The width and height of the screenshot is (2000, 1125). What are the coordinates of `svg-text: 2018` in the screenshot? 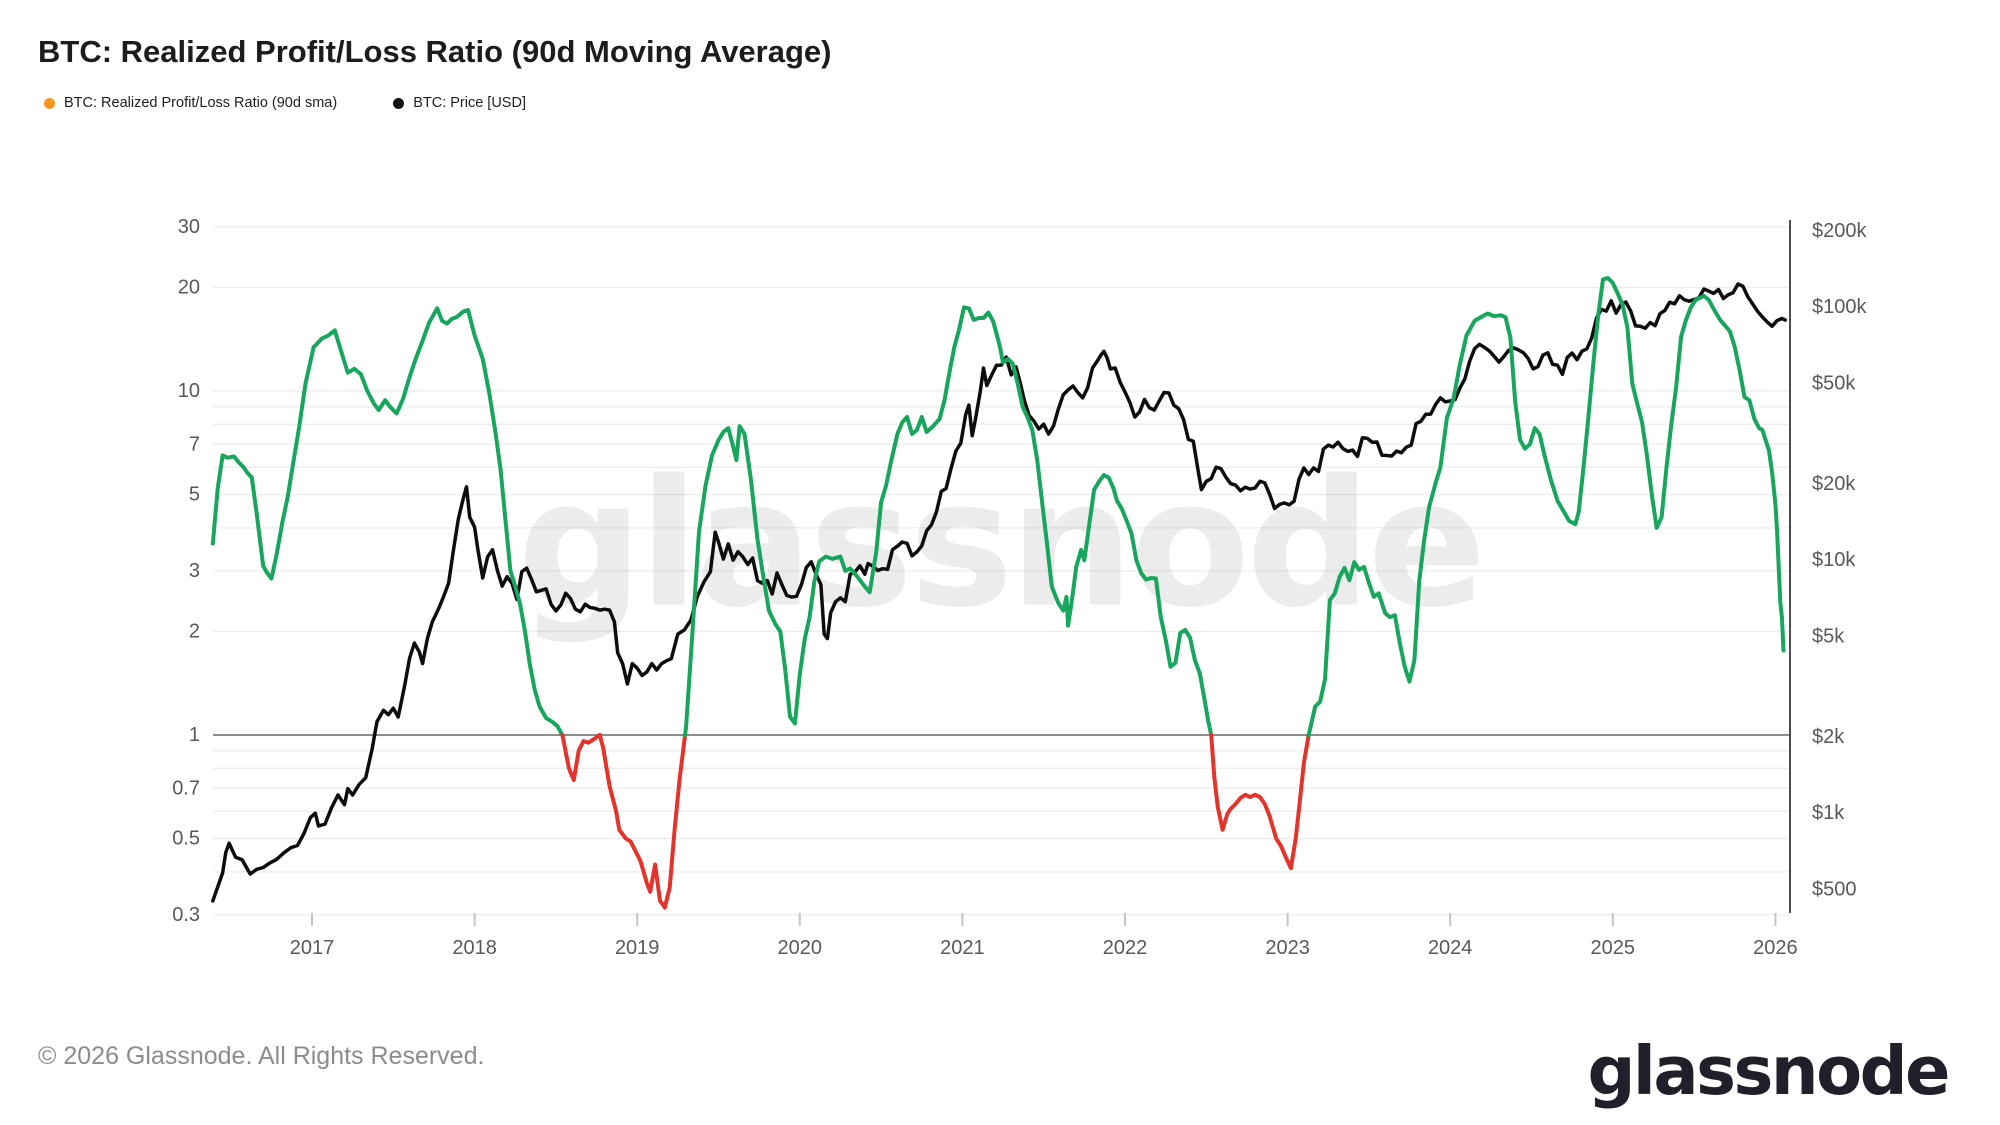 It's located at (474, 948).